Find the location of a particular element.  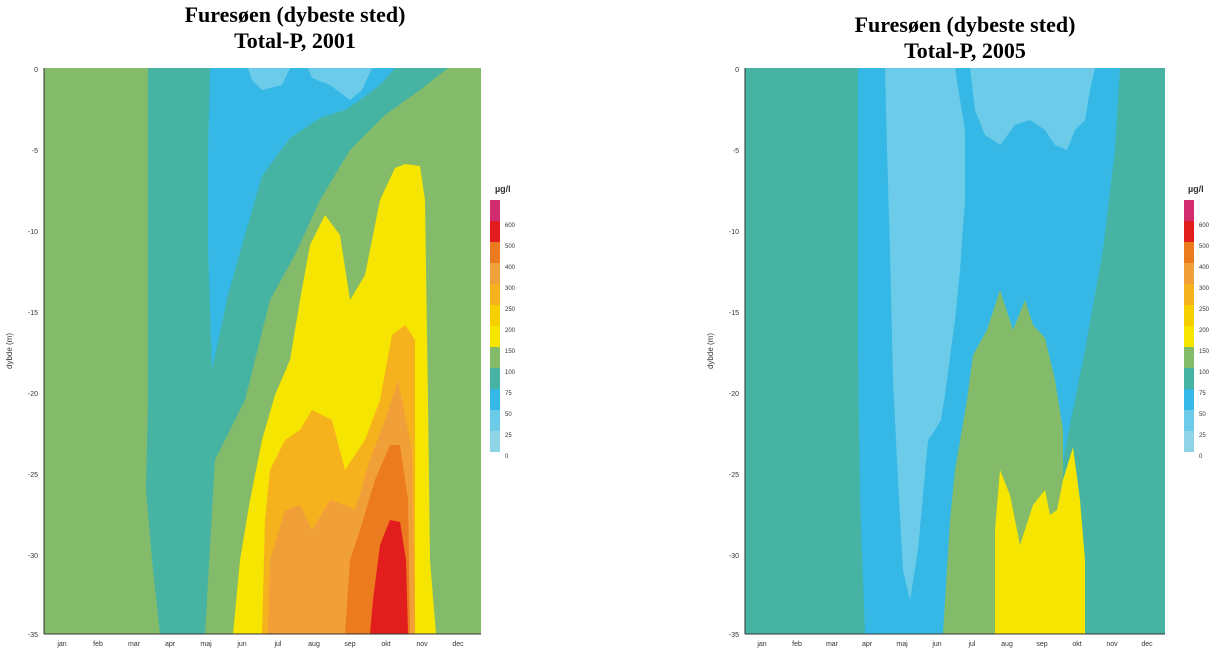

chart-subtitle: Total-P, 2005 is located at coordinates (965, 50).